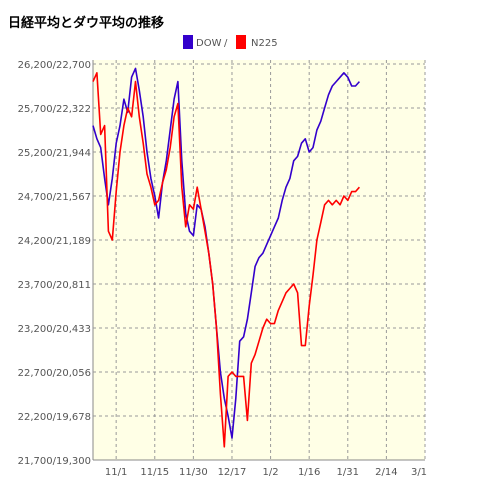  What do you see at coordinates (241, 42) in the screenshot?
I see `legend-swatch-n225` at bounding box center [241, 42].